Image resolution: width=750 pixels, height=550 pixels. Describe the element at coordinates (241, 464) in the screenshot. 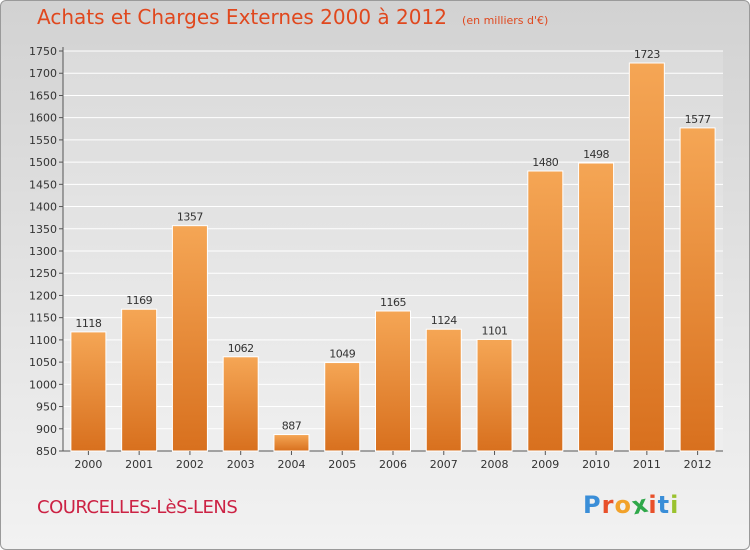

I see `x-tick-label: 2003` at that location.